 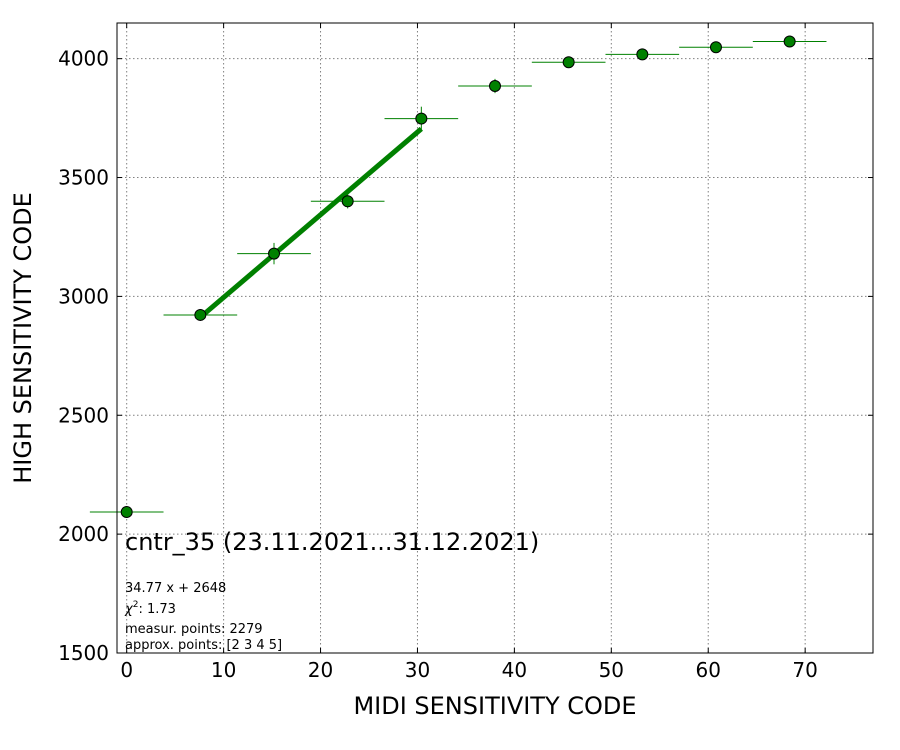 What do you see at coordinates (203, 645) in the screenshot?
I see `approx-points: approx. points: [2 3 4 5]` at bounding box center [203, 645].